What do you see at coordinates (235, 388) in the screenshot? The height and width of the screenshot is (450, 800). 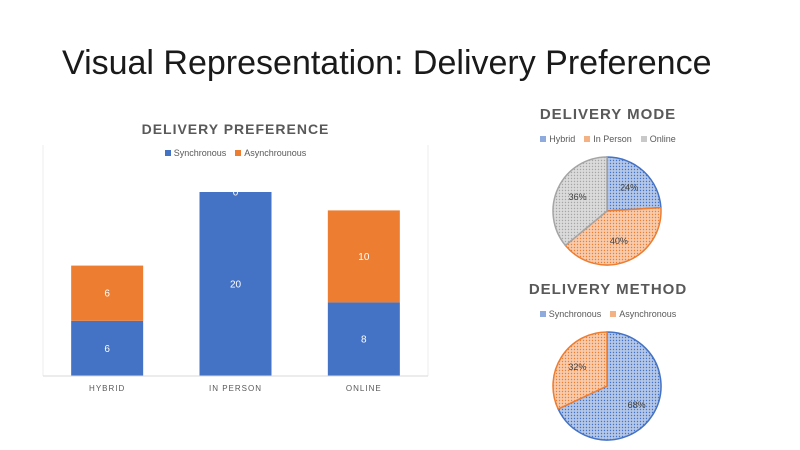 I see `x-tick-label-1: IN PERSON` at bounding box center [235, 388].